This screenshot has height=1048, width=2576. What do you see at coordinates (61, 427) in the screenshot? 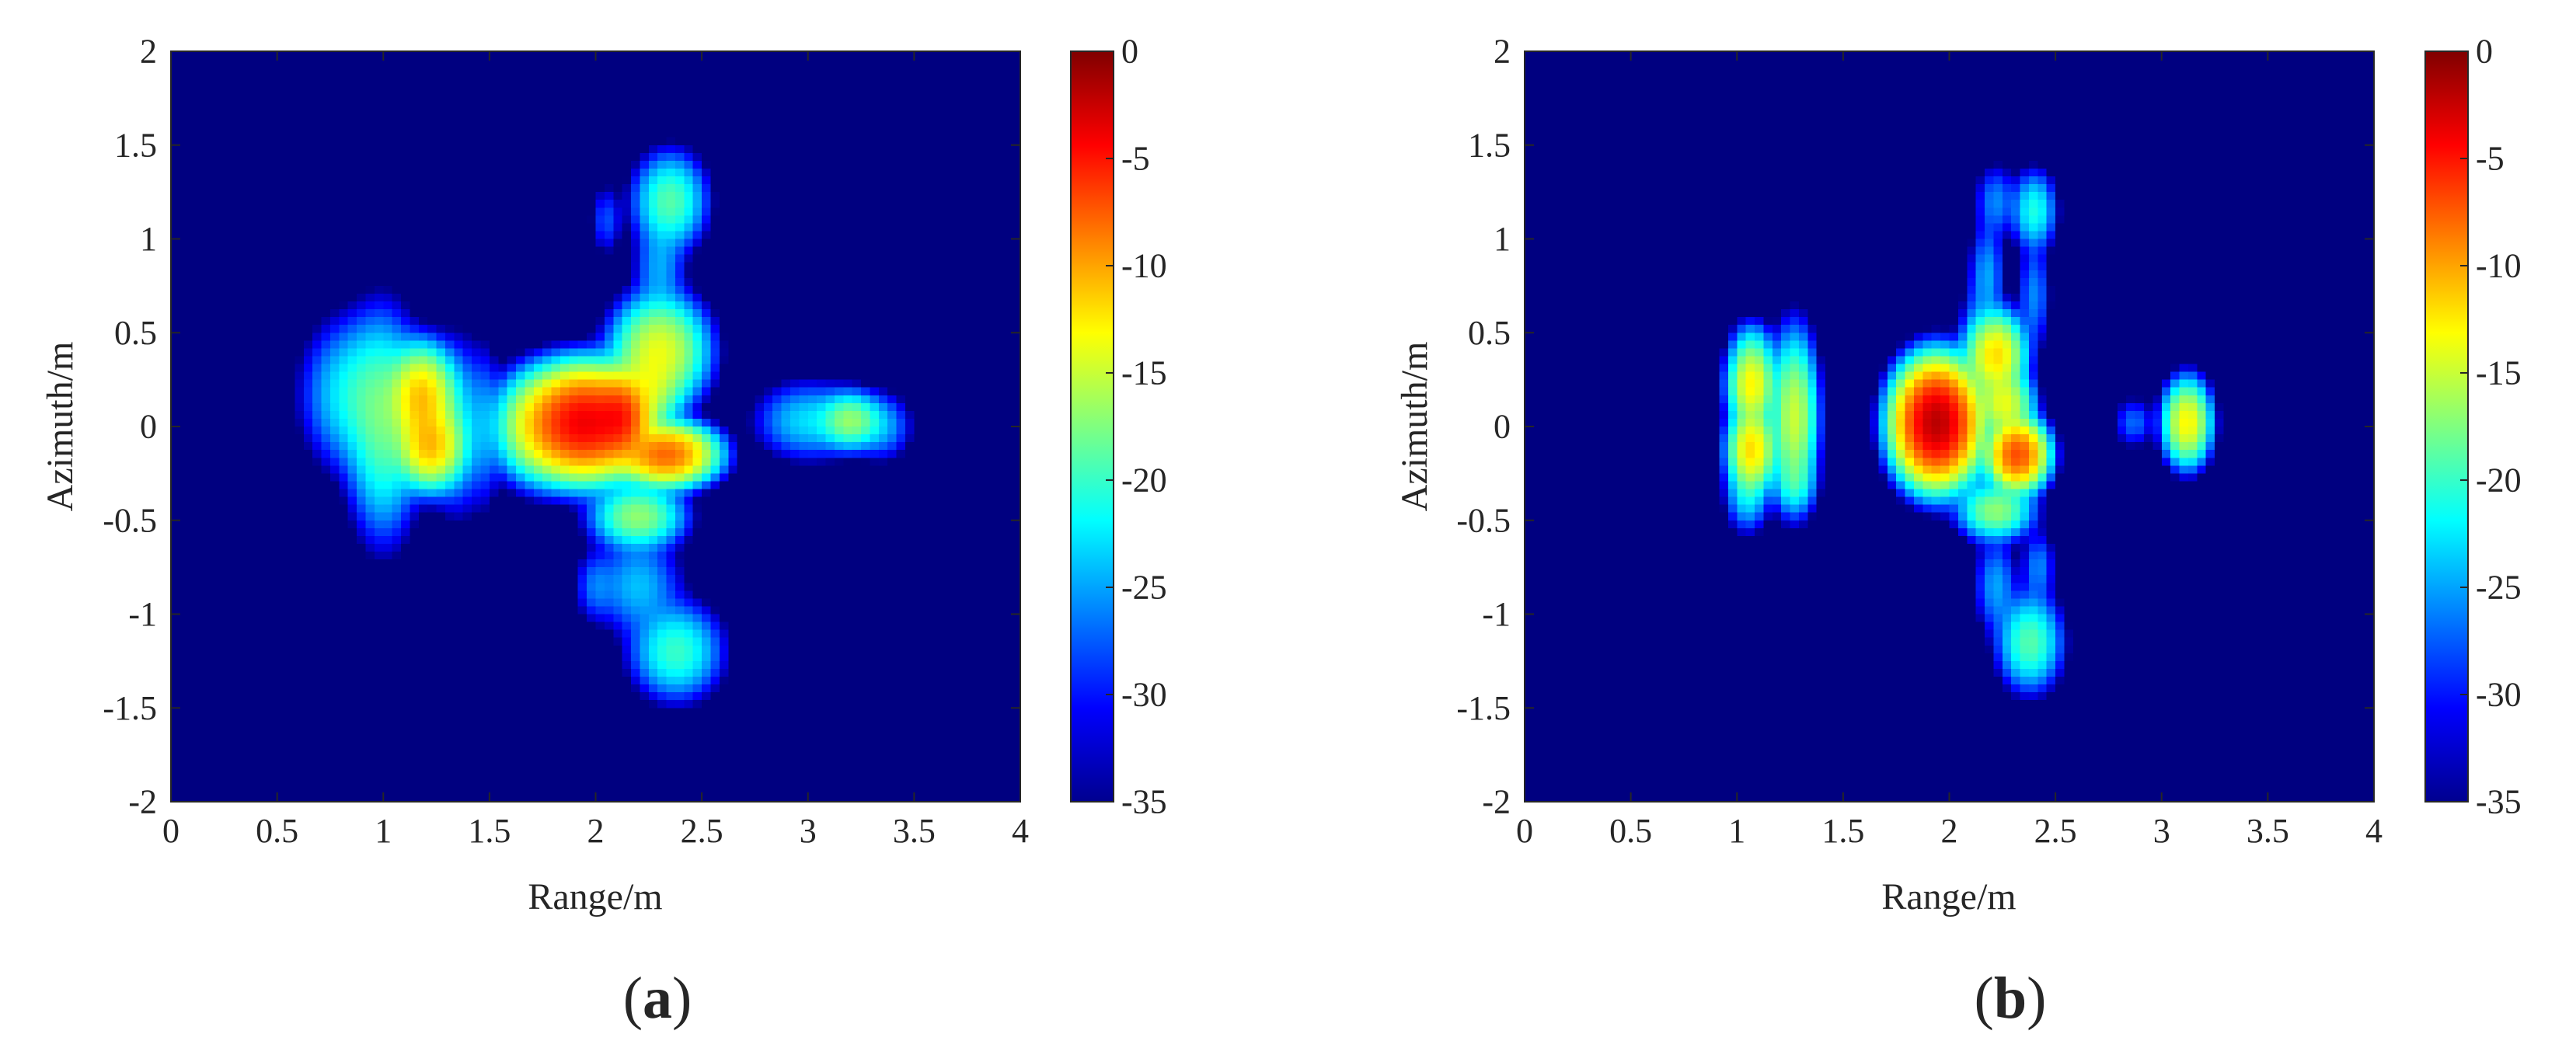
I see `y-axis-label-a: Azimuth/m` at bounding box center [61, 427].